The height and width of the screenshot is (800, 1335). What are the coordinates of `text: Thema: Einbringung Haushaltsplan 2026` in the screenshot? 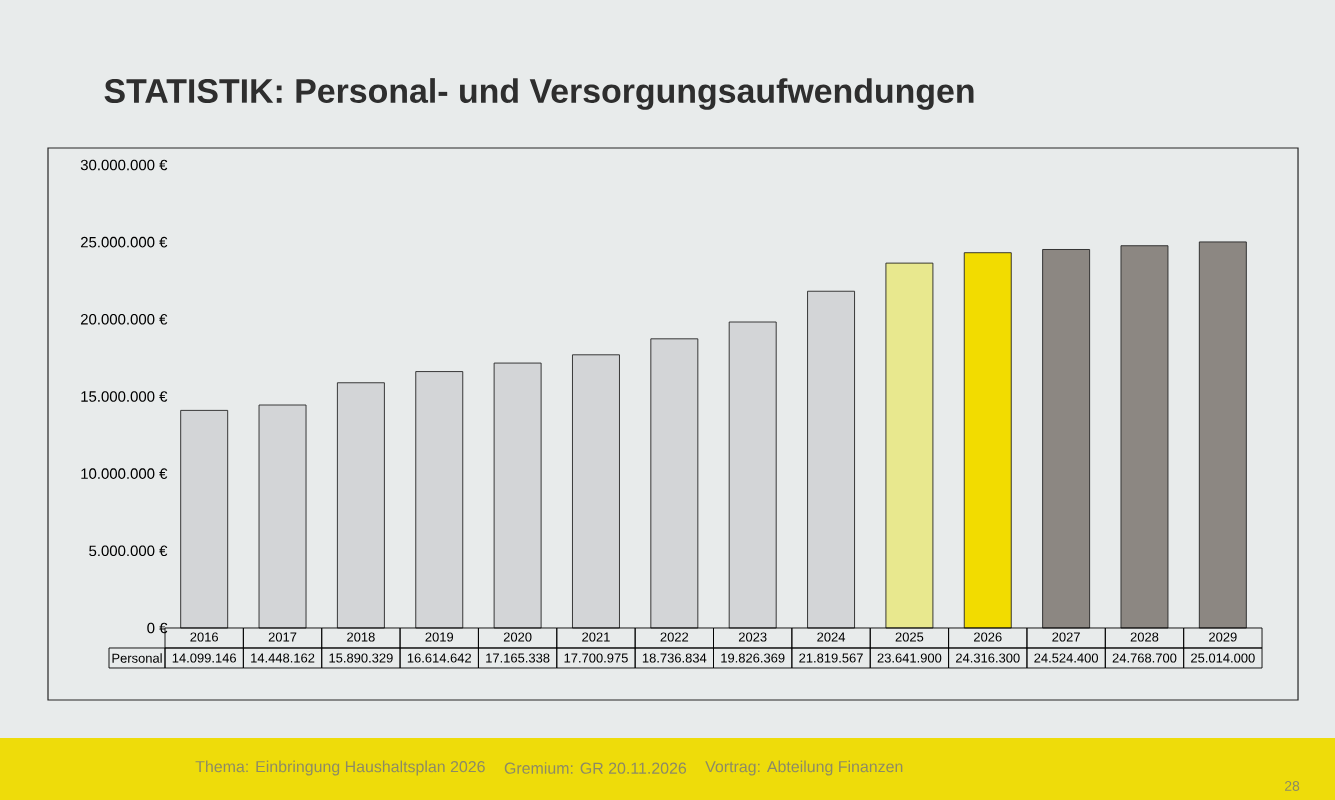 It's located at (340, 768).